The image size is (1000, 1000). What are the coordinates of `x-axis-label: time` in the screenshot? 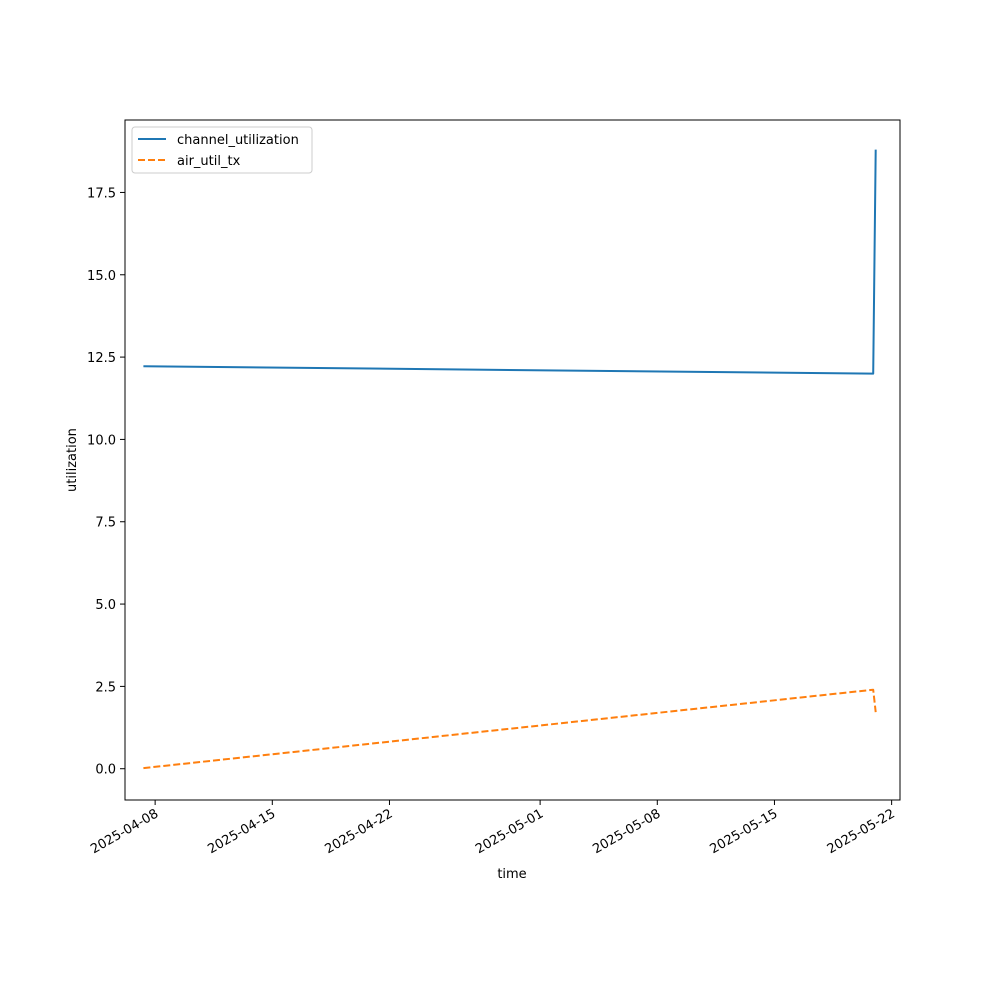 It's located at (511, 874).